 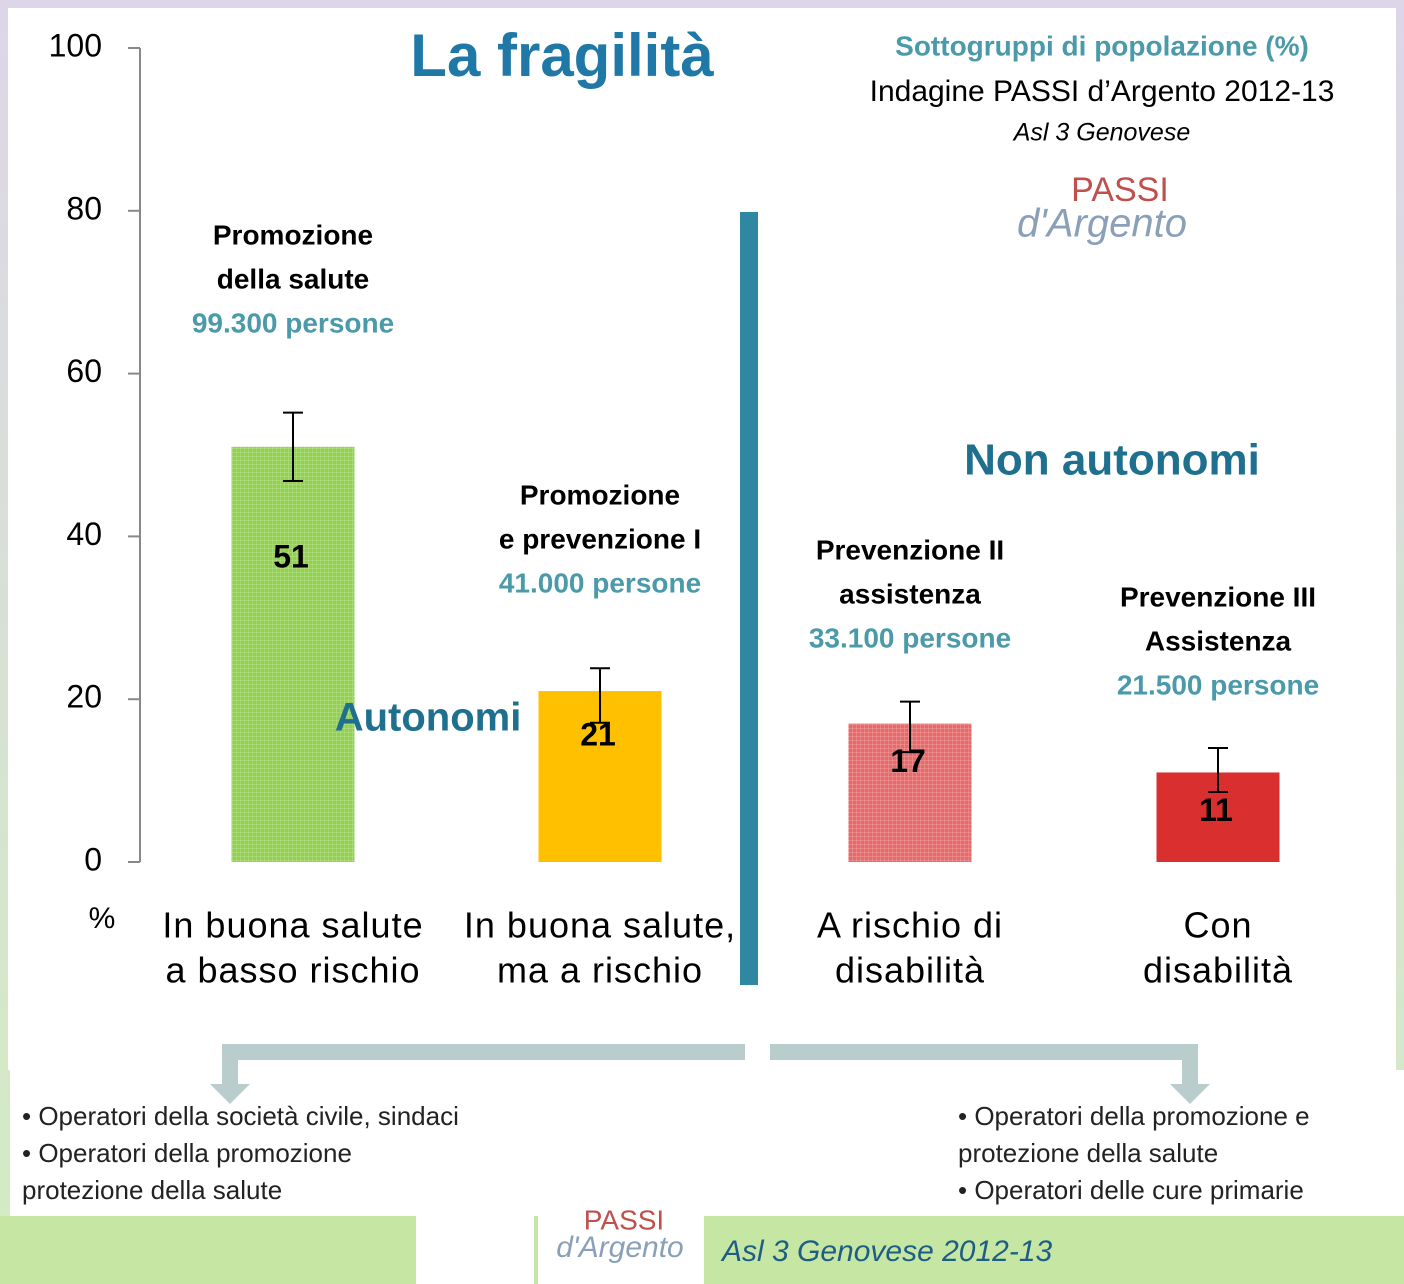 I want to click on group-label: assistenza, so click(x=910, y=593).